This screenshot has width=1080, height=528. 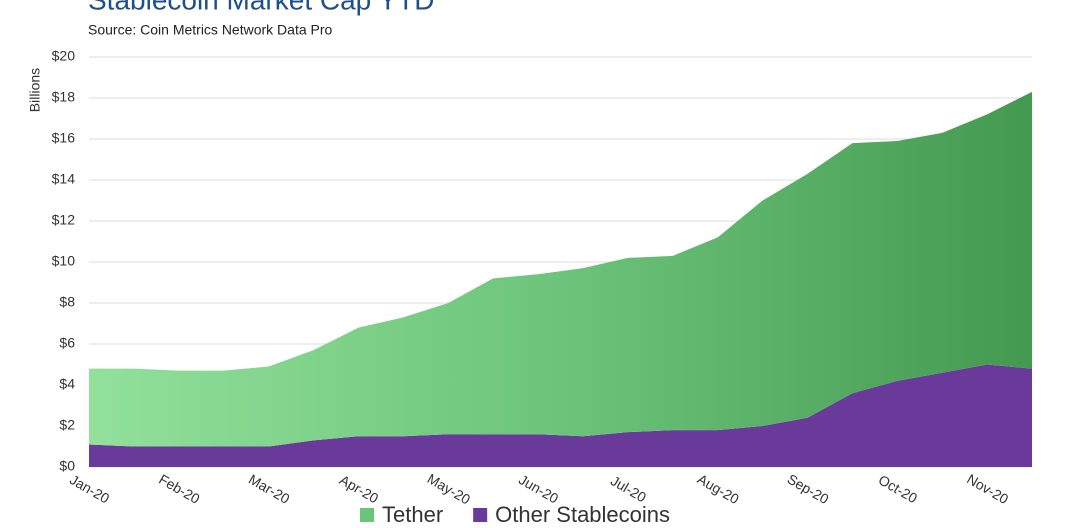 I want to click on y-tick-label: $12, so click(x=64, y=220).